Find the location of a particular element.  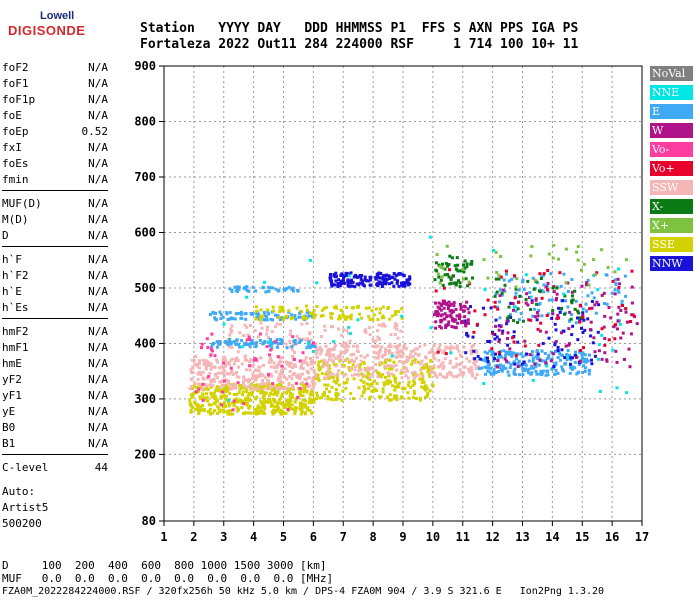

autoscaling-artist: Artist5 is located at coordinates (25, 507).